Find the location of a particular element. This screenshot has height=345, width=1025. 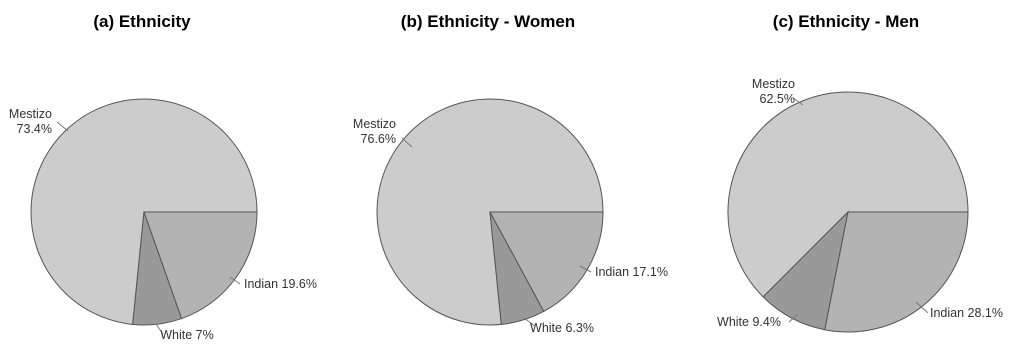

slice-label-indian: Indian 28.1% is located at coordinates (966, 313).